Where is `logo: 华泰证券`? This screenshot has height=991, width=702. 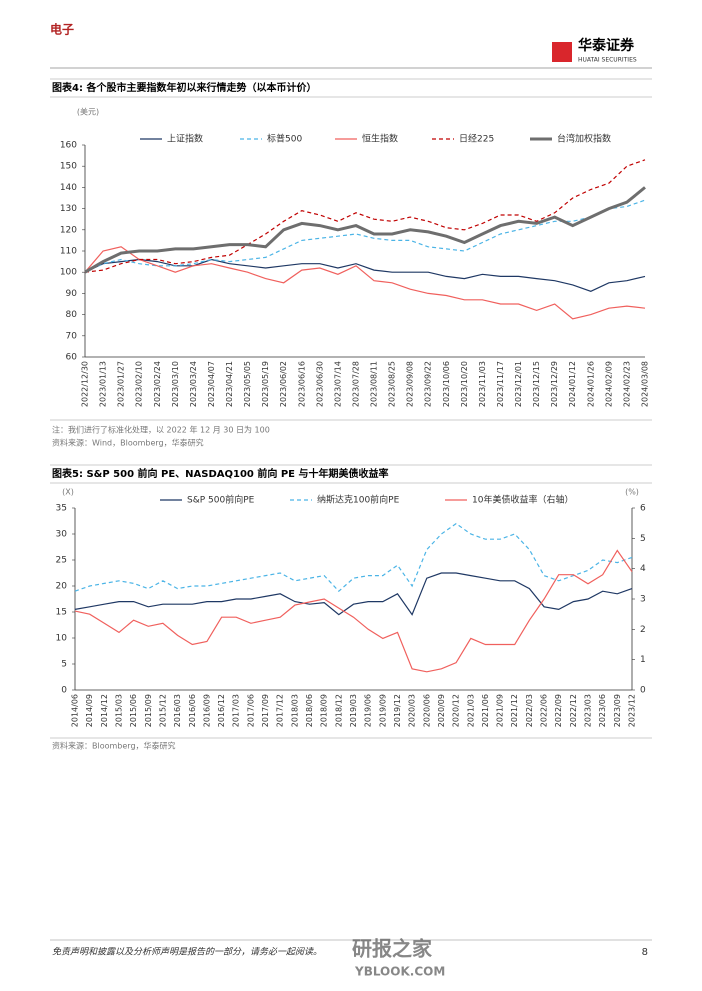
logo: 华泰证券 is located at coordinates (606, 45).